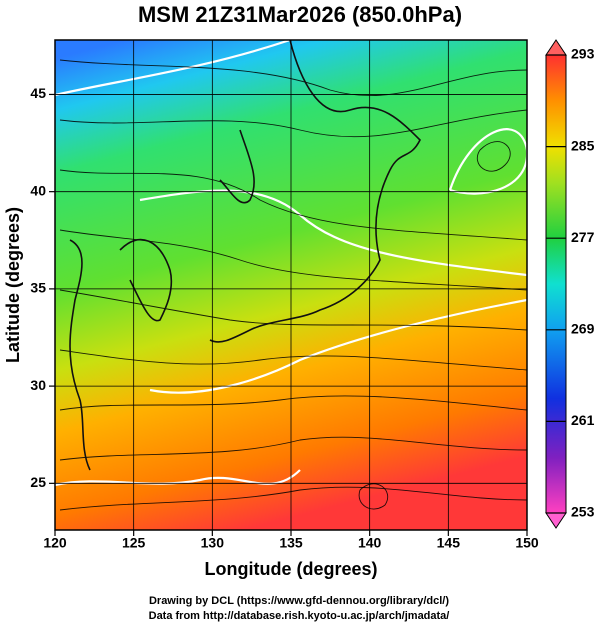 This screenshot has width=599, height=625. Describe the element at coordinates (300, 14) in the screenshot. I see `chart-title: MSM 21Z31Mar2026 (850.0hPa)` at that location.